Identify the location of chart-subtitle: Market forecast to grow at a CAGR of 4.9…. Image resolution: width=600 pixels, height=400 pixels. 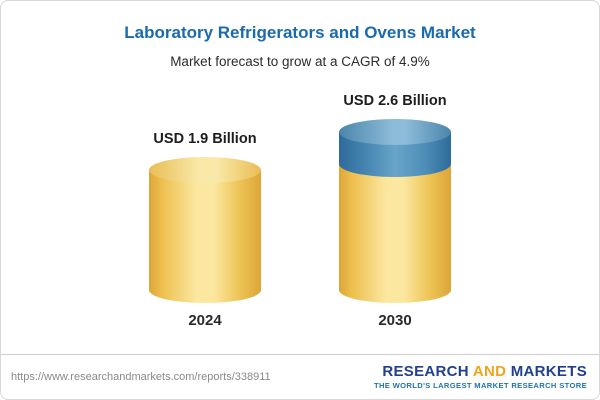
(300, 61).